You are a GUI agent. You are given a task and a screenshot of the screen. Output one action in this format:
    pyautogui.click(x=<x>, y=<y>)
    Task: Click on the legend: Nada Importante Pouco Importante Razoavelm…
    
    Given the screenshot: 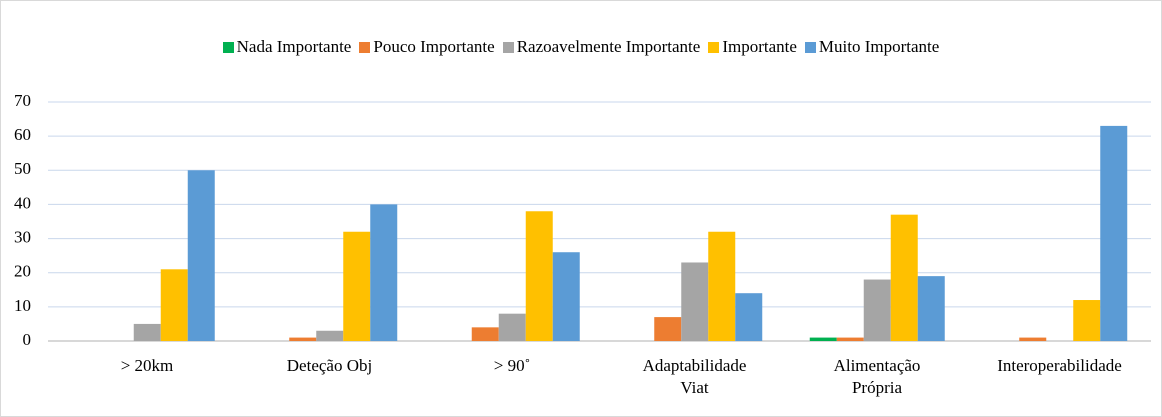 What is the action you would take?
    pyautogui.click(x=581, y=47)
    